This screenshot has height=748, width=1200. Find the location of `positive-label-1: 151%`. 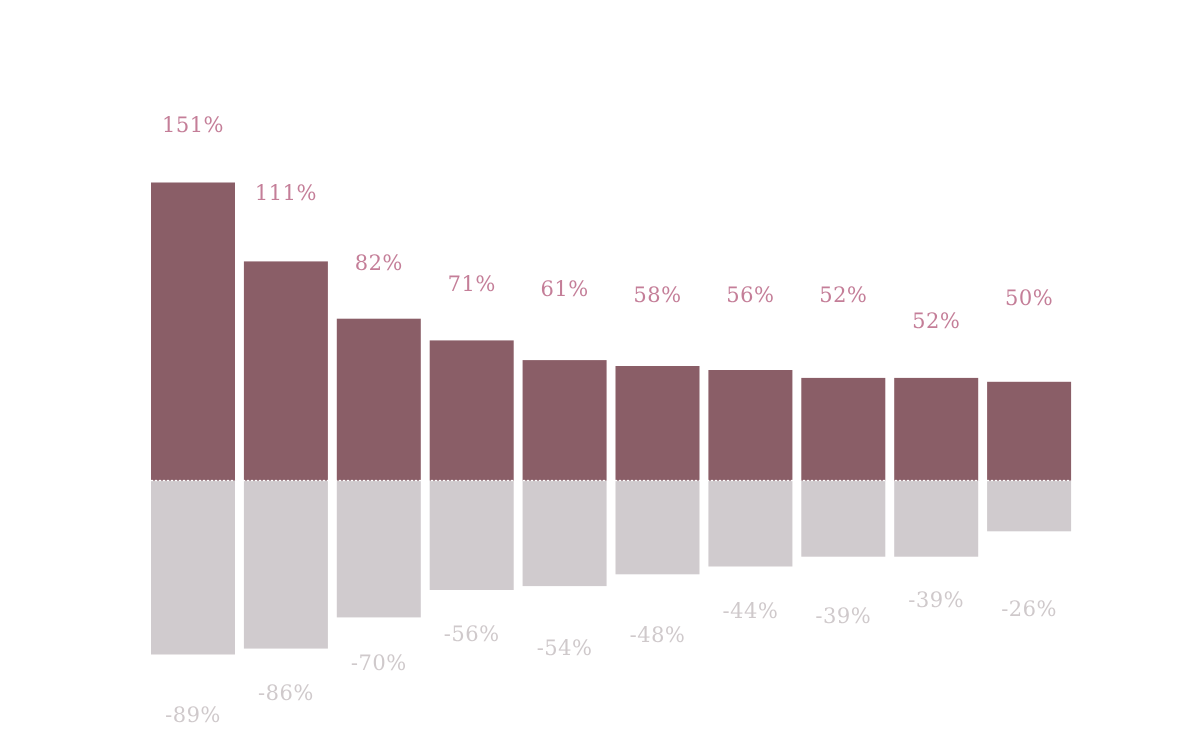

positive-label-1: 151% is located at coordinates (193, 125).